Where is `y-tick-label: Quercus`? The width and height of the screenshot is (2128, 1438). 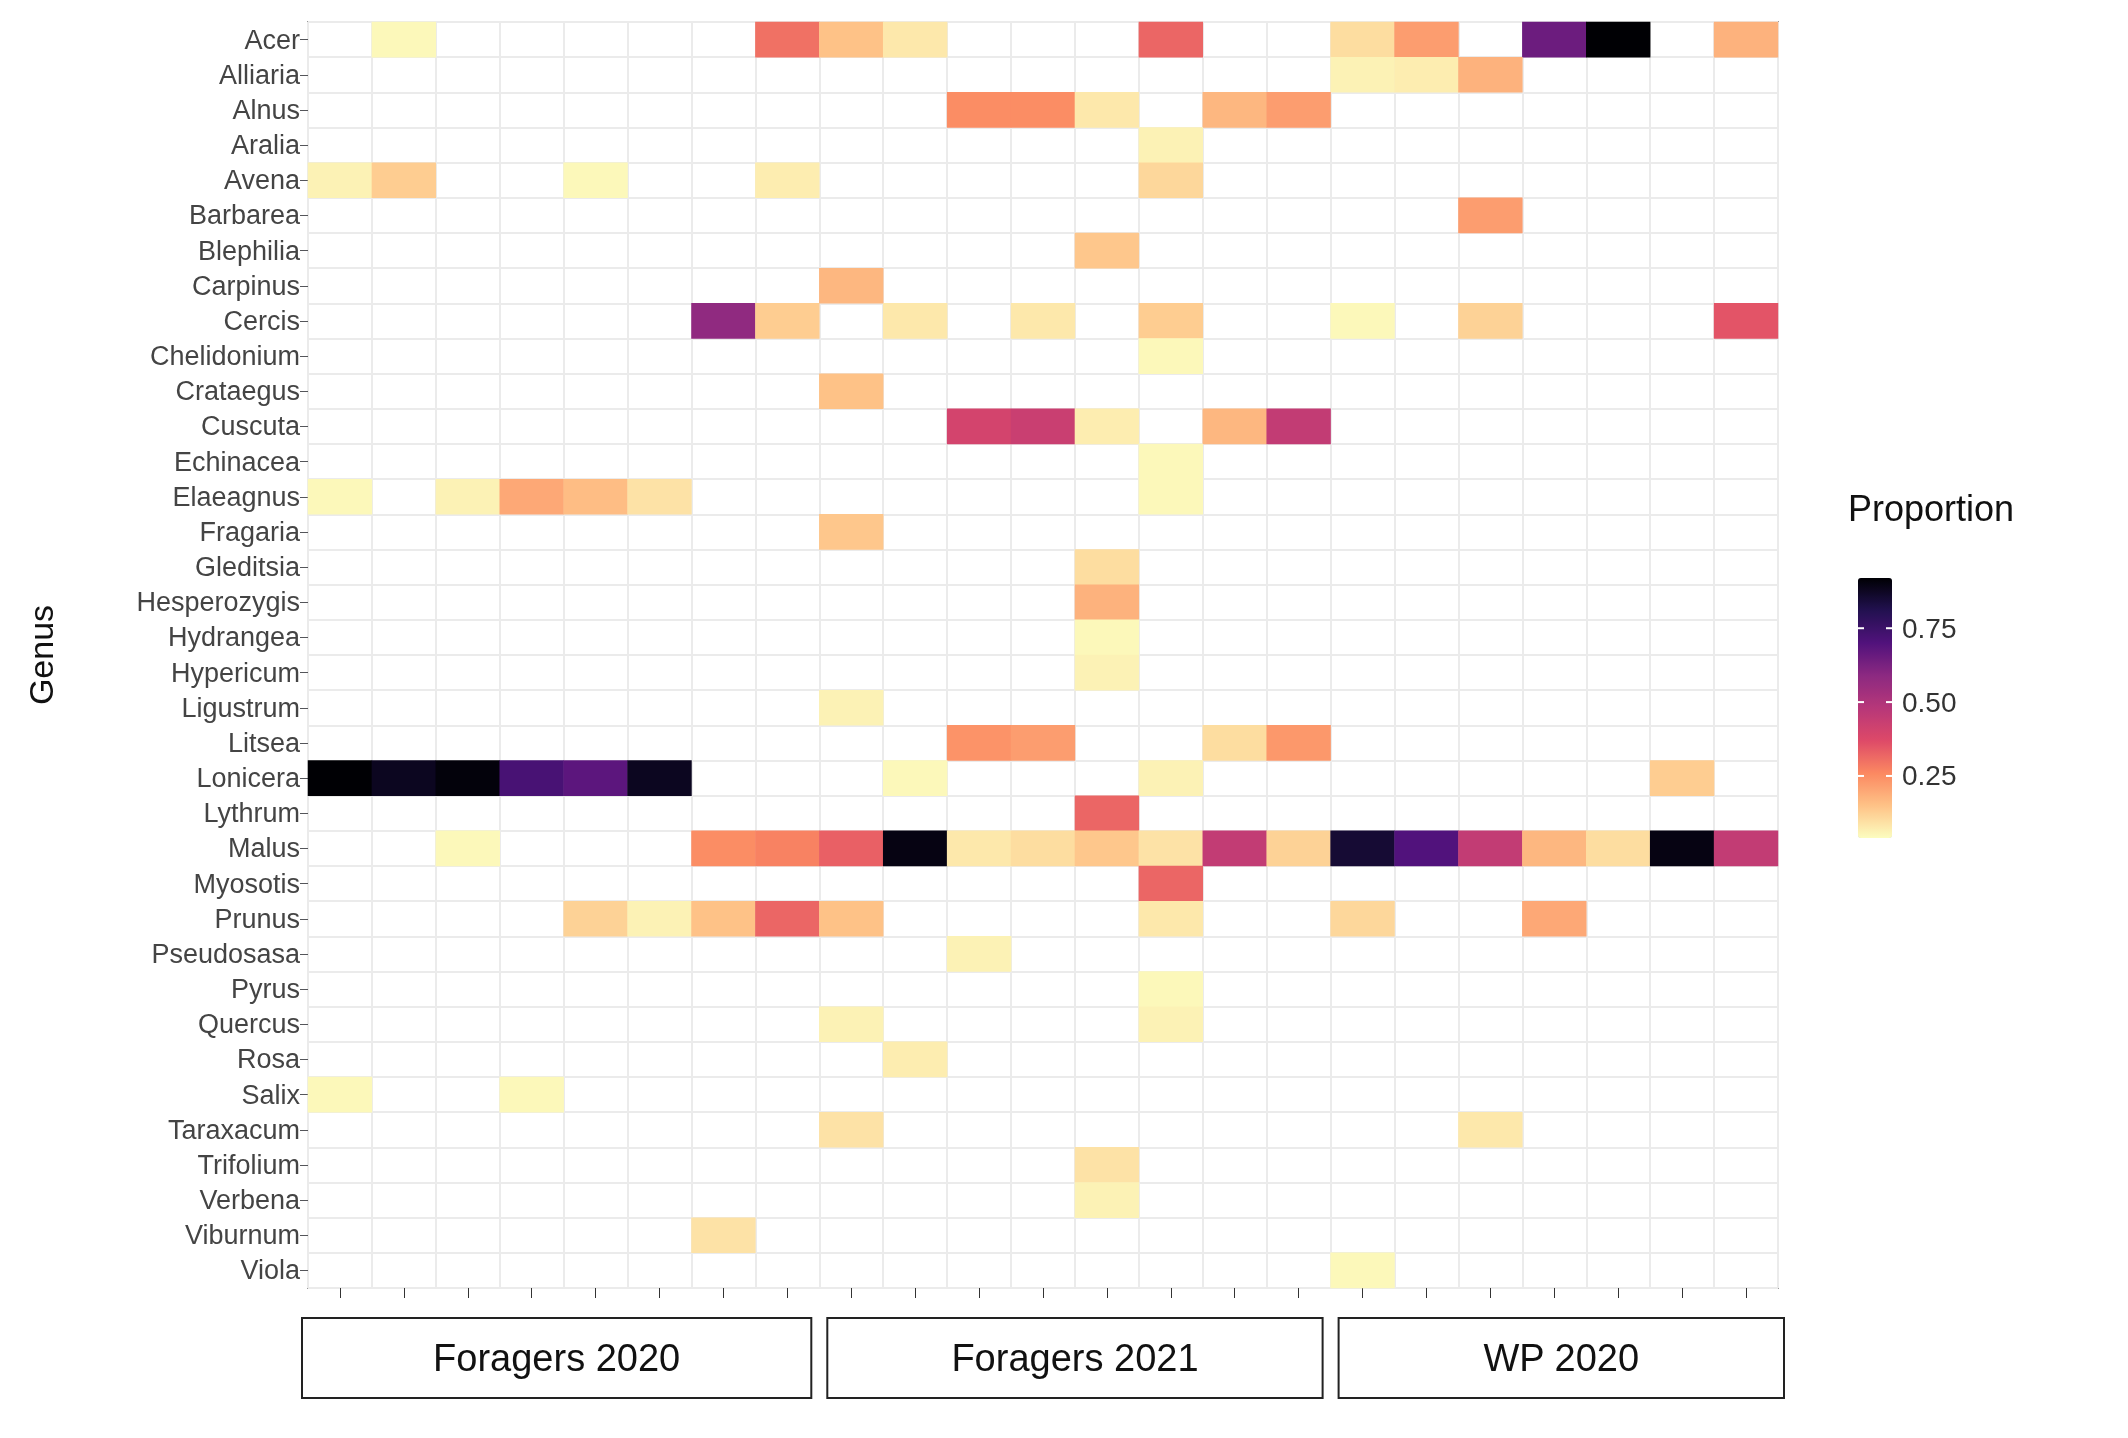 y-tick-label: Quercus is located at coordinates (248, 1024).